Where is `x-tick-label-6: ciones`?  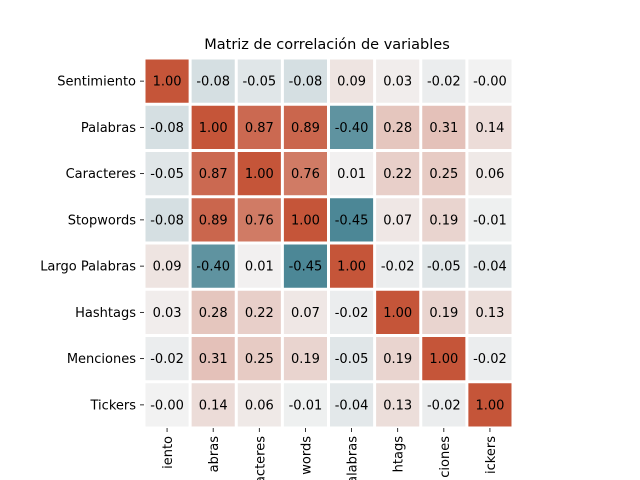 x-tick-label-6: ciones is located at coordinates (445, 457).